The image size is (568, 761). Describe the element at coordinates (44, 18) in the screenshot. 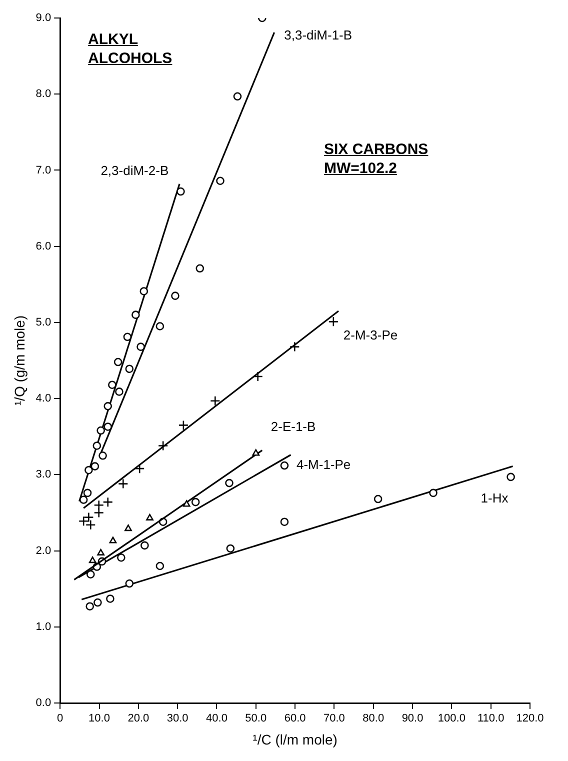

I see `y-tick-label: 9.0` at that location.